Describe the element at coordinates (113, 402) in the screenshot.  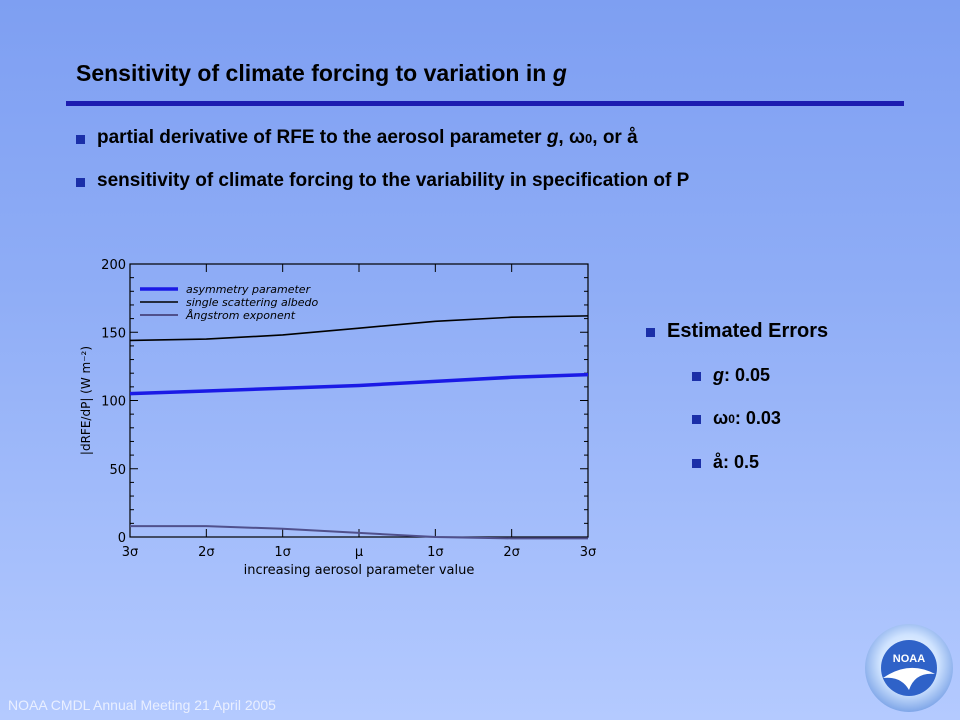
I see `y-tick-label: 100` at that location.